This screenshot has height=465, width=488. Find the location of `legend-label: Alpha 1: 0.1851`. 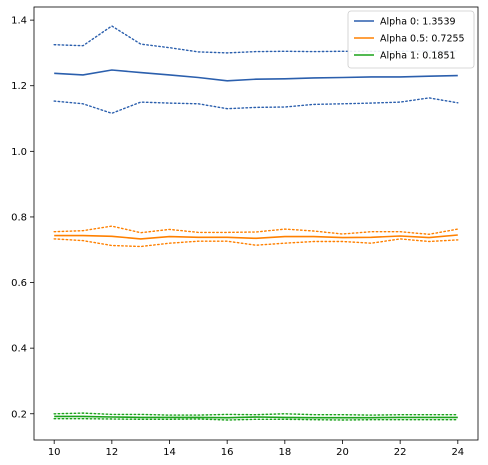

legend-label: Alpha 1: 0.1851 is located at coordinates (418, 56).